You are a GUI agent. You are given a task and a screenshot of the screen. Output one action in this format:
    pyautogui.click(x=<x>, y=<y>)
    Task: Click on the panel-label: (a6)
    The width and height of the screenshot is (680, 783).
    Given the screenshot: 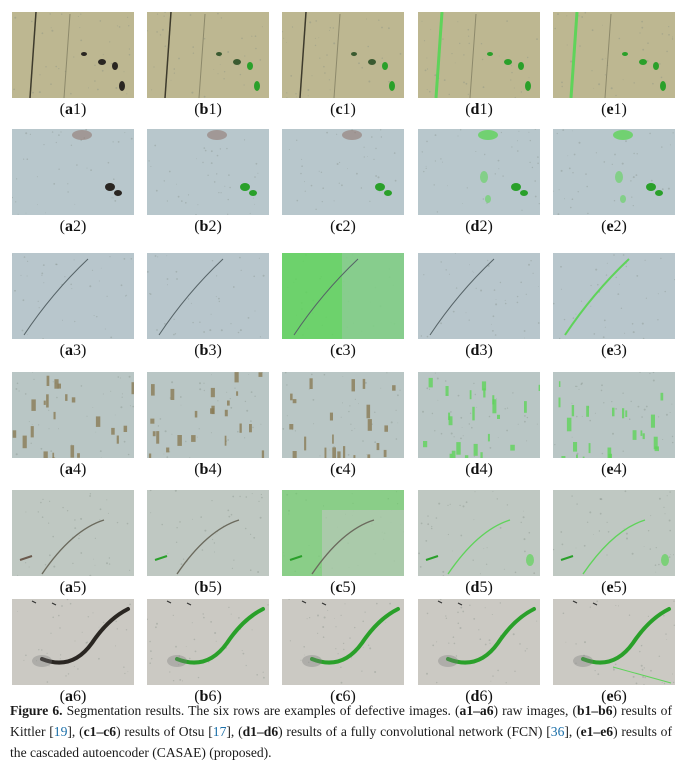 What is the action you would take?
    pyautogui.click(x=73, y=696)
    